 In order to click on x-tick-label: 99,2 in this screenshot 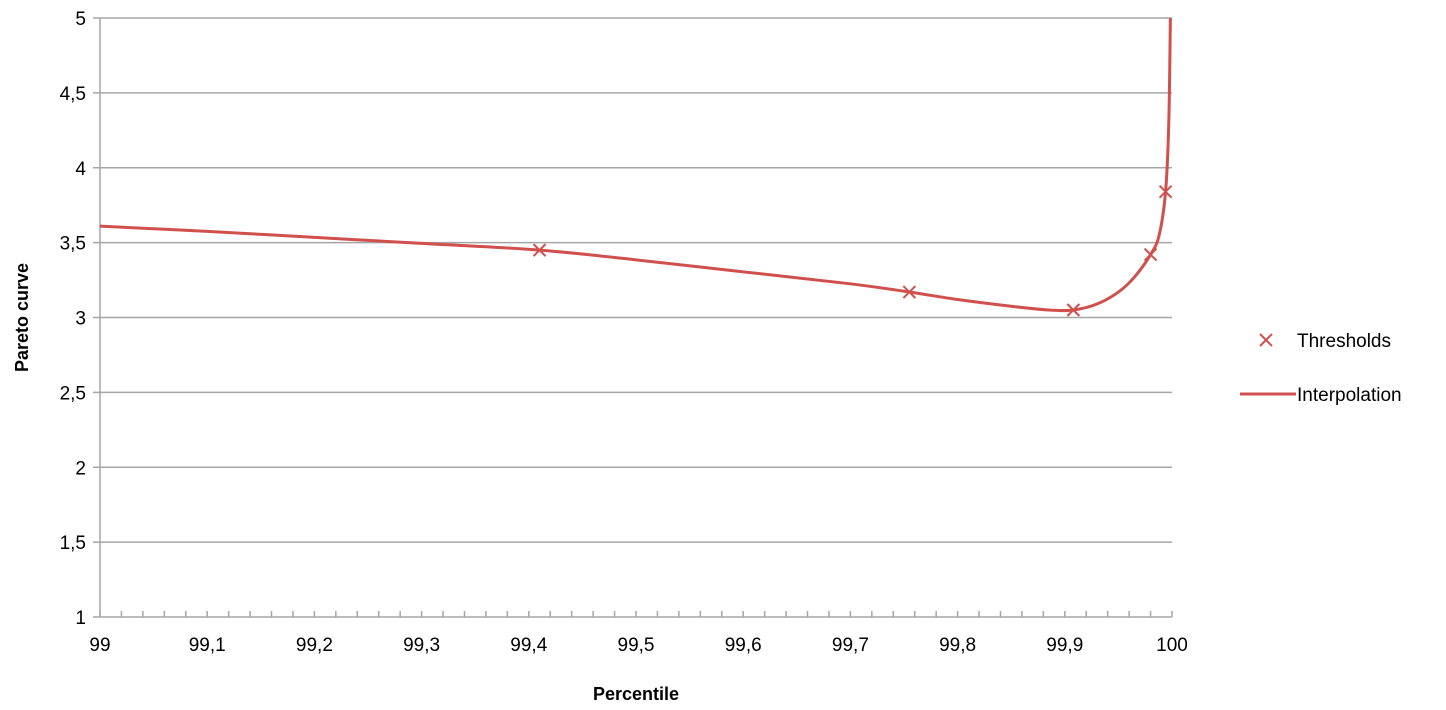, I will do `click(314, 645)`.